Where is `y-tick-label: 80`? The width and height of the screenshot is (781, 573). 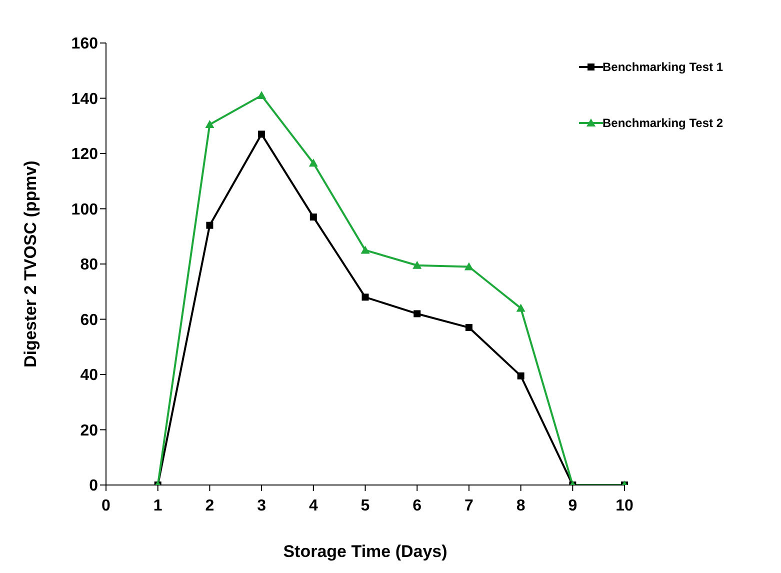
y-tick-label: 80 is located at coordinates (89, 265).